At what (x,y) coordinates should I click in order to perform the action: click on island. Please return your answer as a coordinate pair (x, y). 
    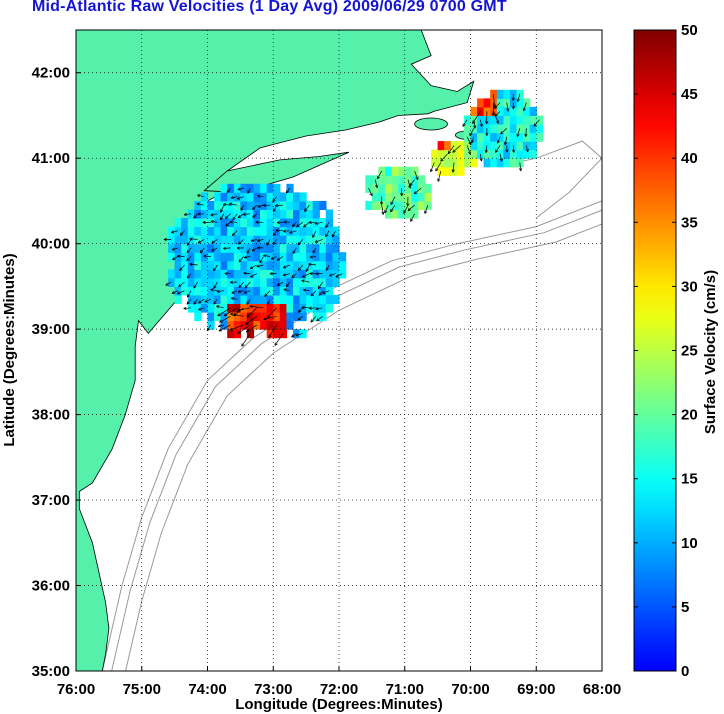
    Looking at the image, I should click on (431, 124).